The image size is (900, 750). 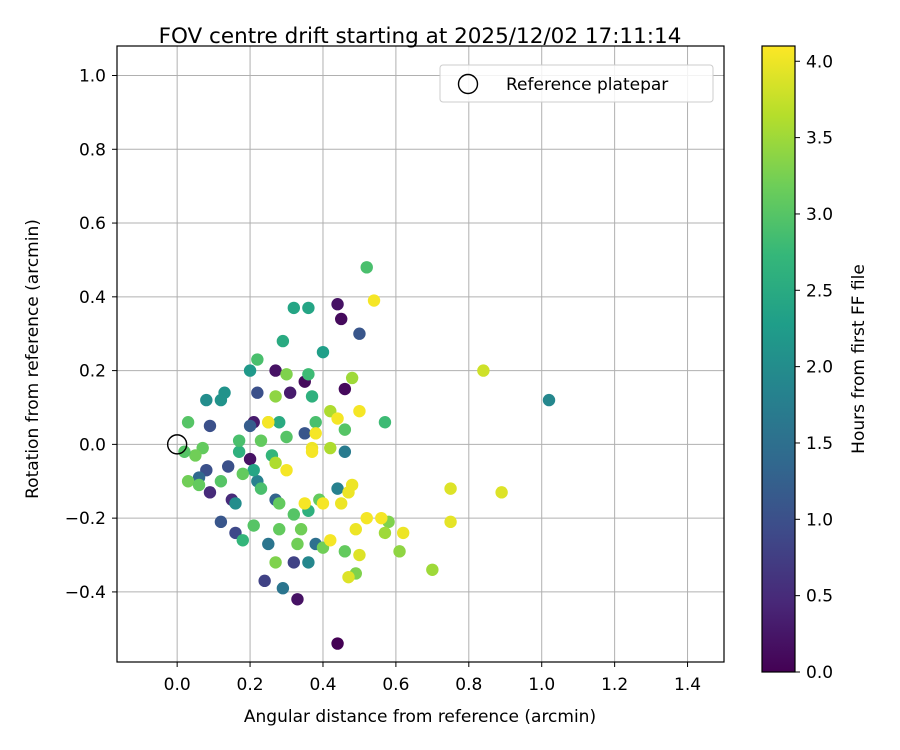 I want to click on x-tick-label: 0.2, so click(x=250, y=685).